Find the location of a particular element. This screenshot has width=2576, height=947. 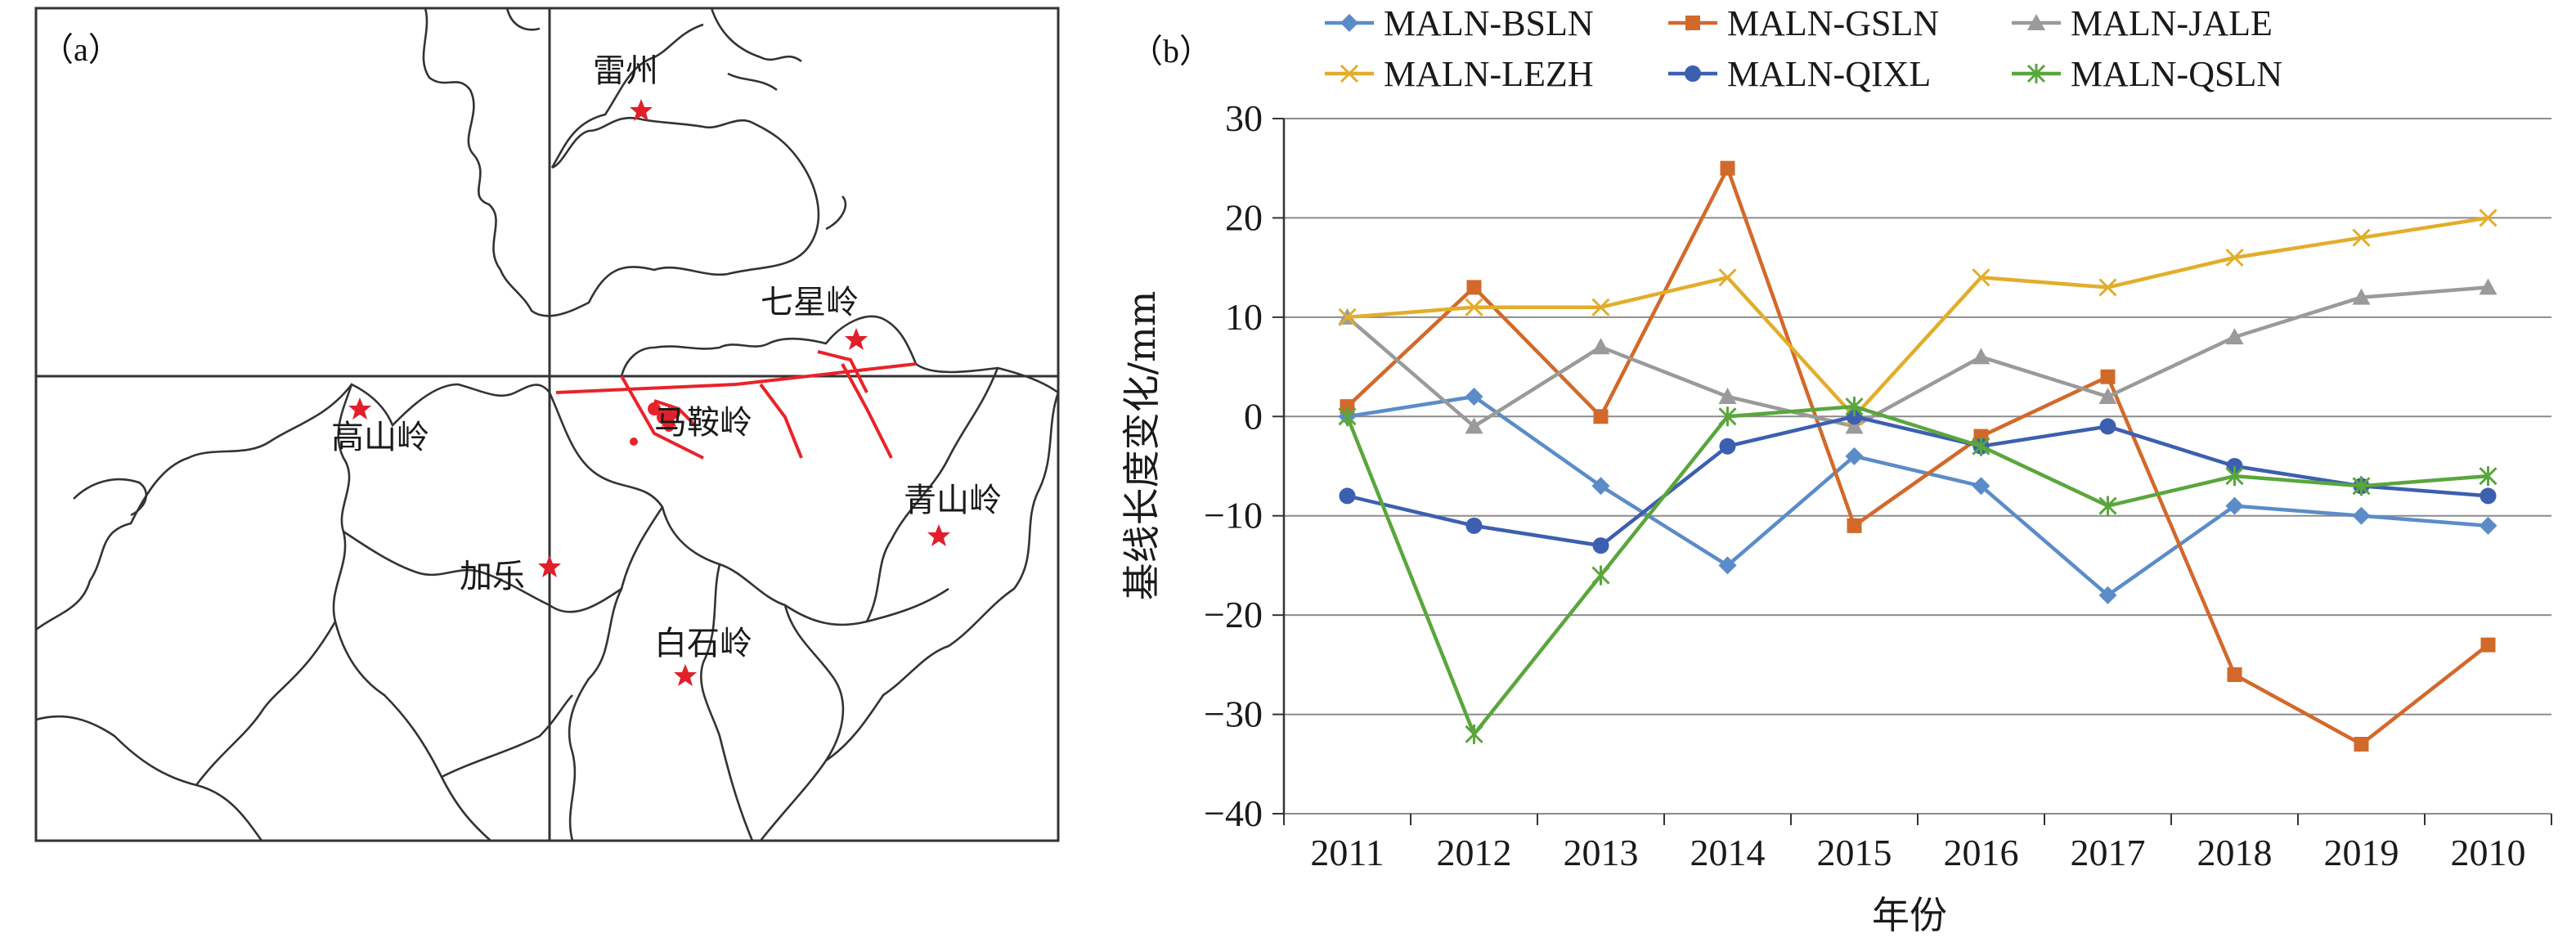

legend-label: MALN-QIXL is located at coordinates (1829, 74).